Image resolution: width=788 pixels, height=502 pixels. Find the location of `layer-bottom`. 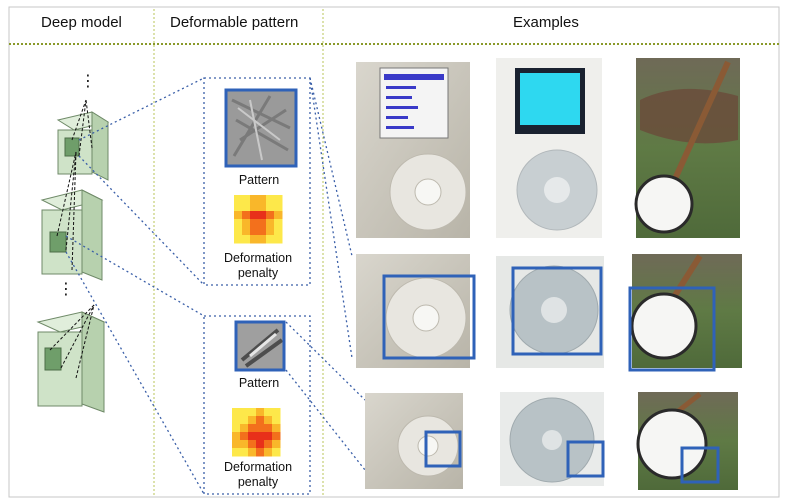

layer-bottom is located at coordinates (71, 362).